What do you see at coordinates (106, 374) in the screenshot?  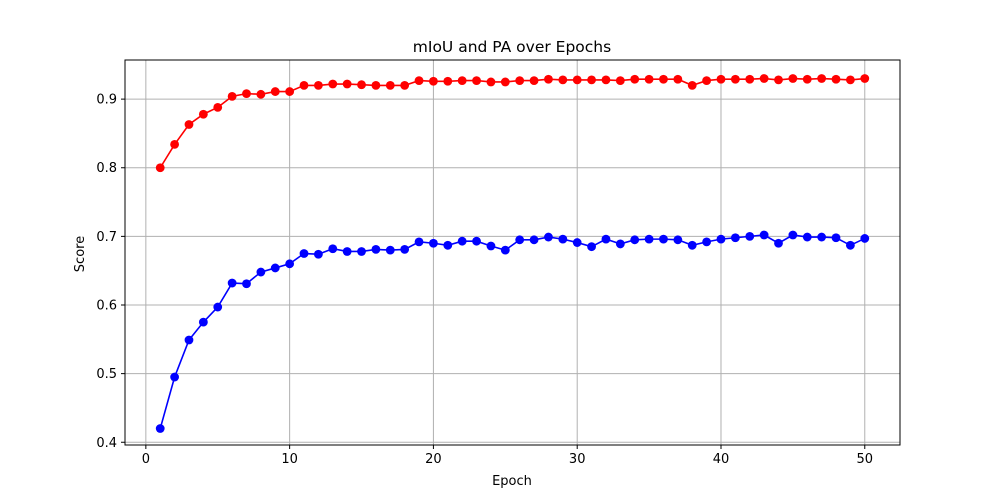 I see `y-tick-label: 0.5` at bounding box center [106, 374].